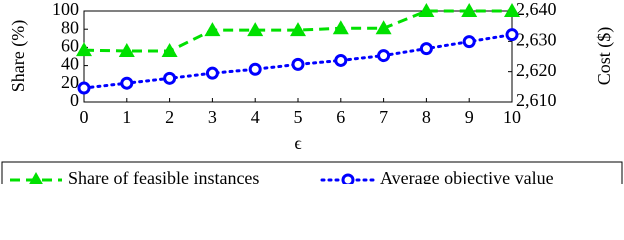  I want to click on y-axis-title: Share (%), so click(18, 56).